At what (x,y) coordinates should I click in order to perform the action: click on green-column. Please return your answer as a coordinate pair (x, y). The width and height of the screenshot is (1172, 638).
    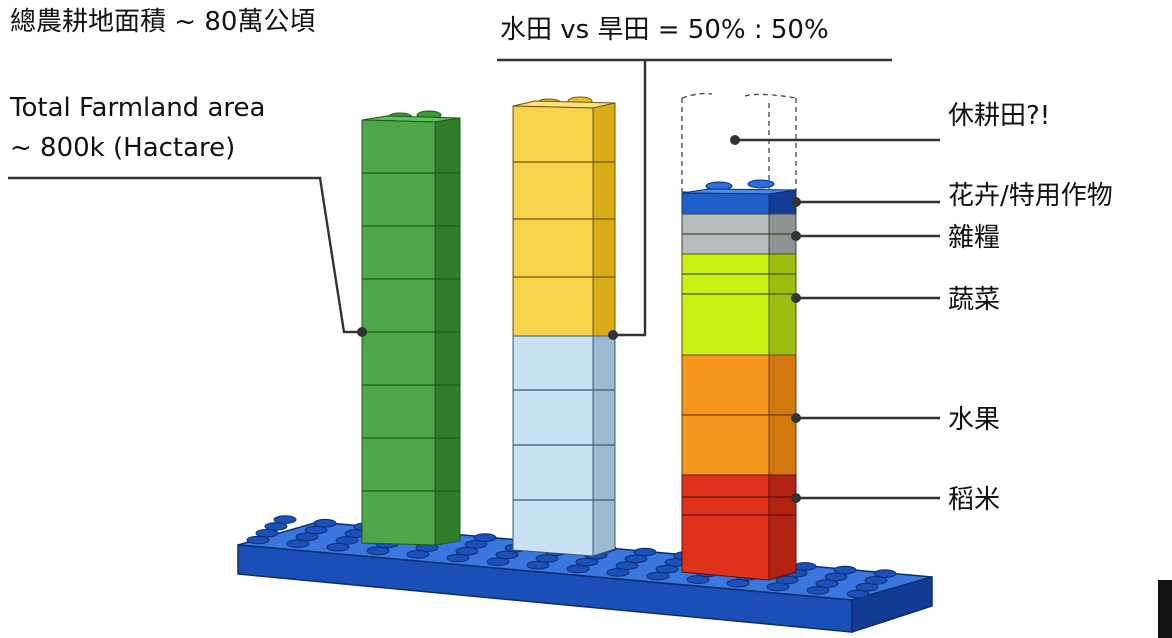
    Looking at the image, I should click on (411, 328).